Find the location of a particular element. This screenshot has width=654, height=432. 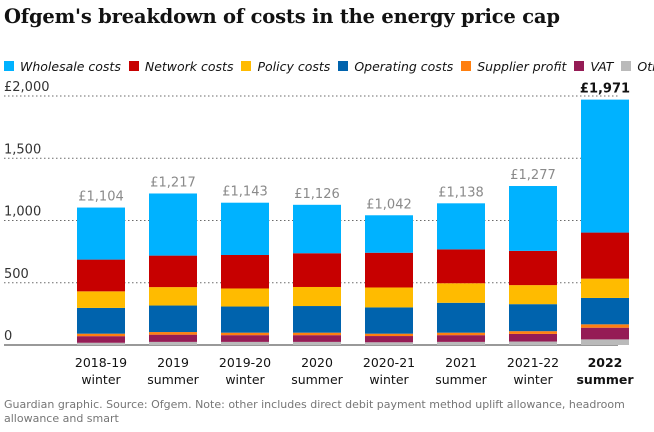

legend-item-vat: VAT is located at coordinates (593, 66).